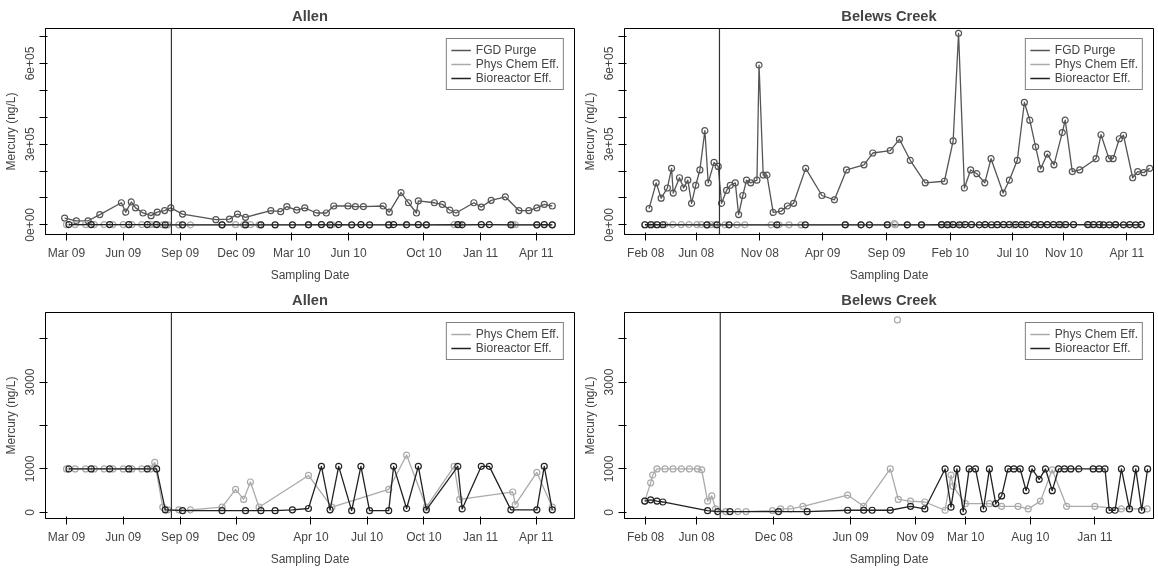 The width and height of the screenshot is (1158, 569). Describe the element at coordinates (1030, 536) in the screenshot. I see `x-tick-label: Aug 10` at that location.